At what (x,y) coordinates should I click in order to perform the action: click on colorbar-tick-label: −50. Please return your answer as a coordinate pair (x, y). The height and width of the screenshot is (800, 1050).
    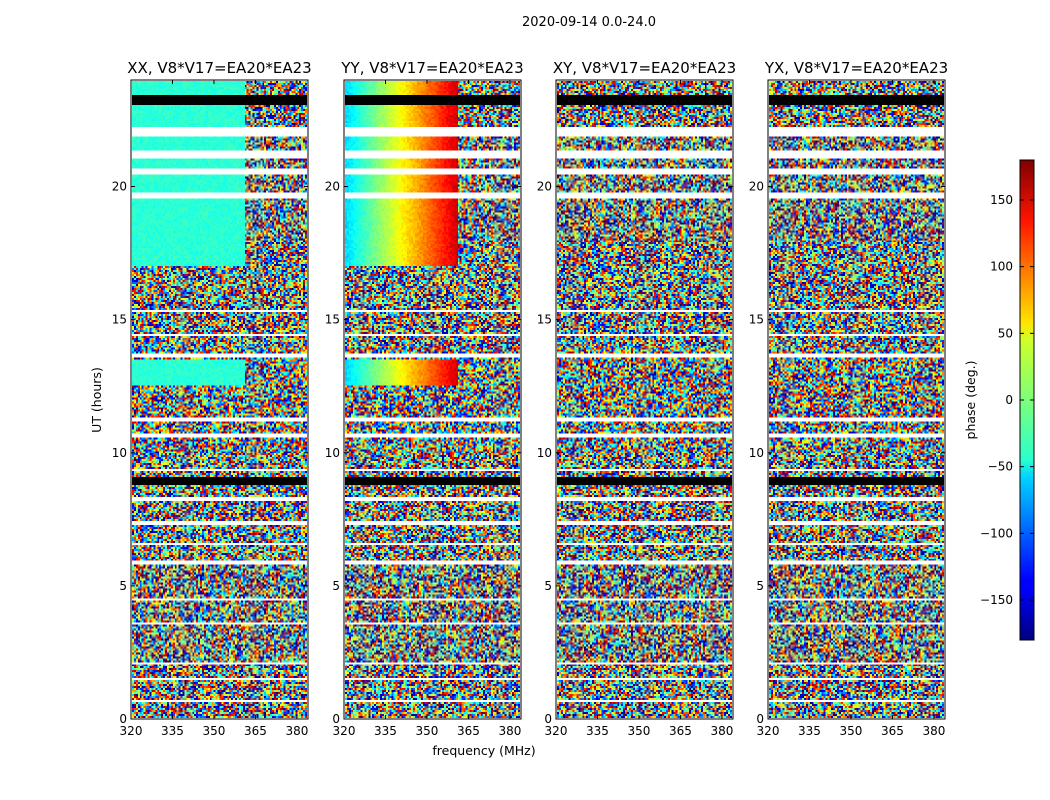
    Looking at the image, I should click on (1000, 467).